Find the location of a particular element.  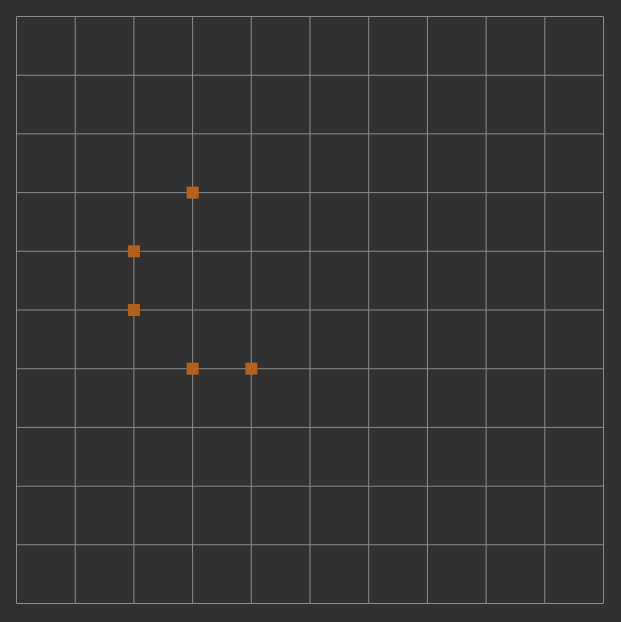

markers is located at coordinates (192, 280).